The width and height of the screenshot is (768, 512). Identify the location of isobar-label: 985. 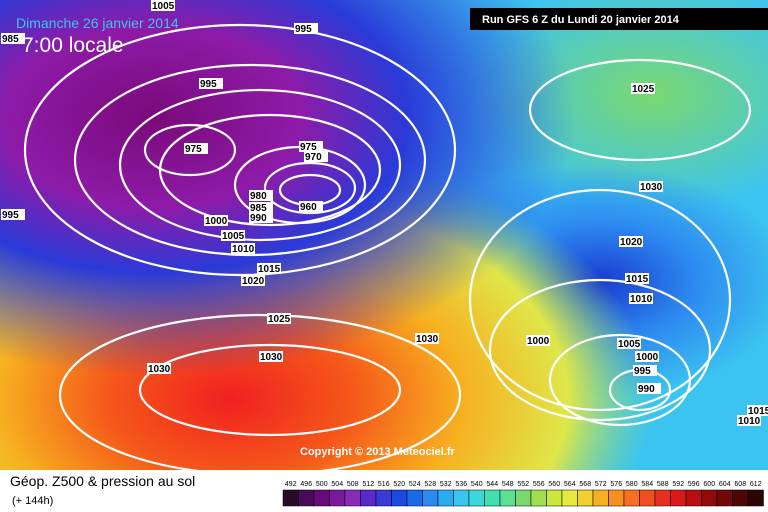
(258, 208).